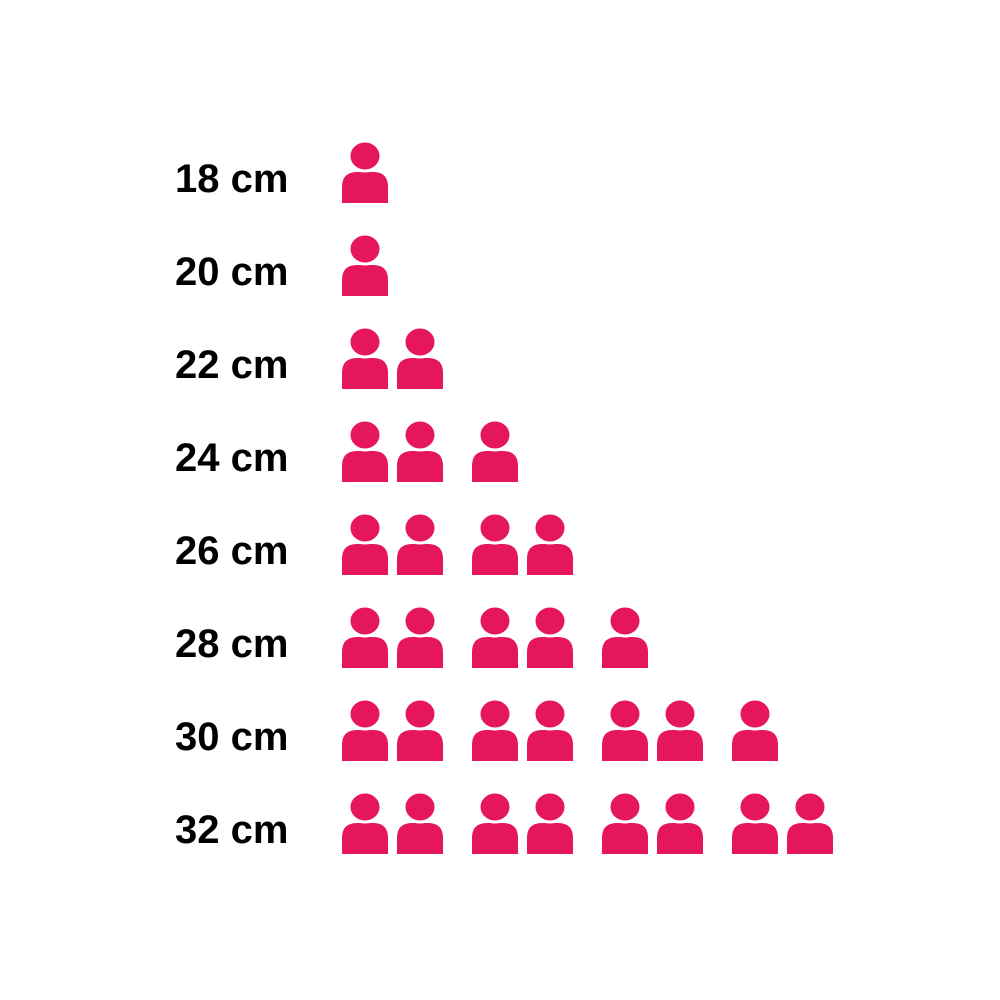  I want to click on pictogram-row: 24 cm, so click(505, 451).